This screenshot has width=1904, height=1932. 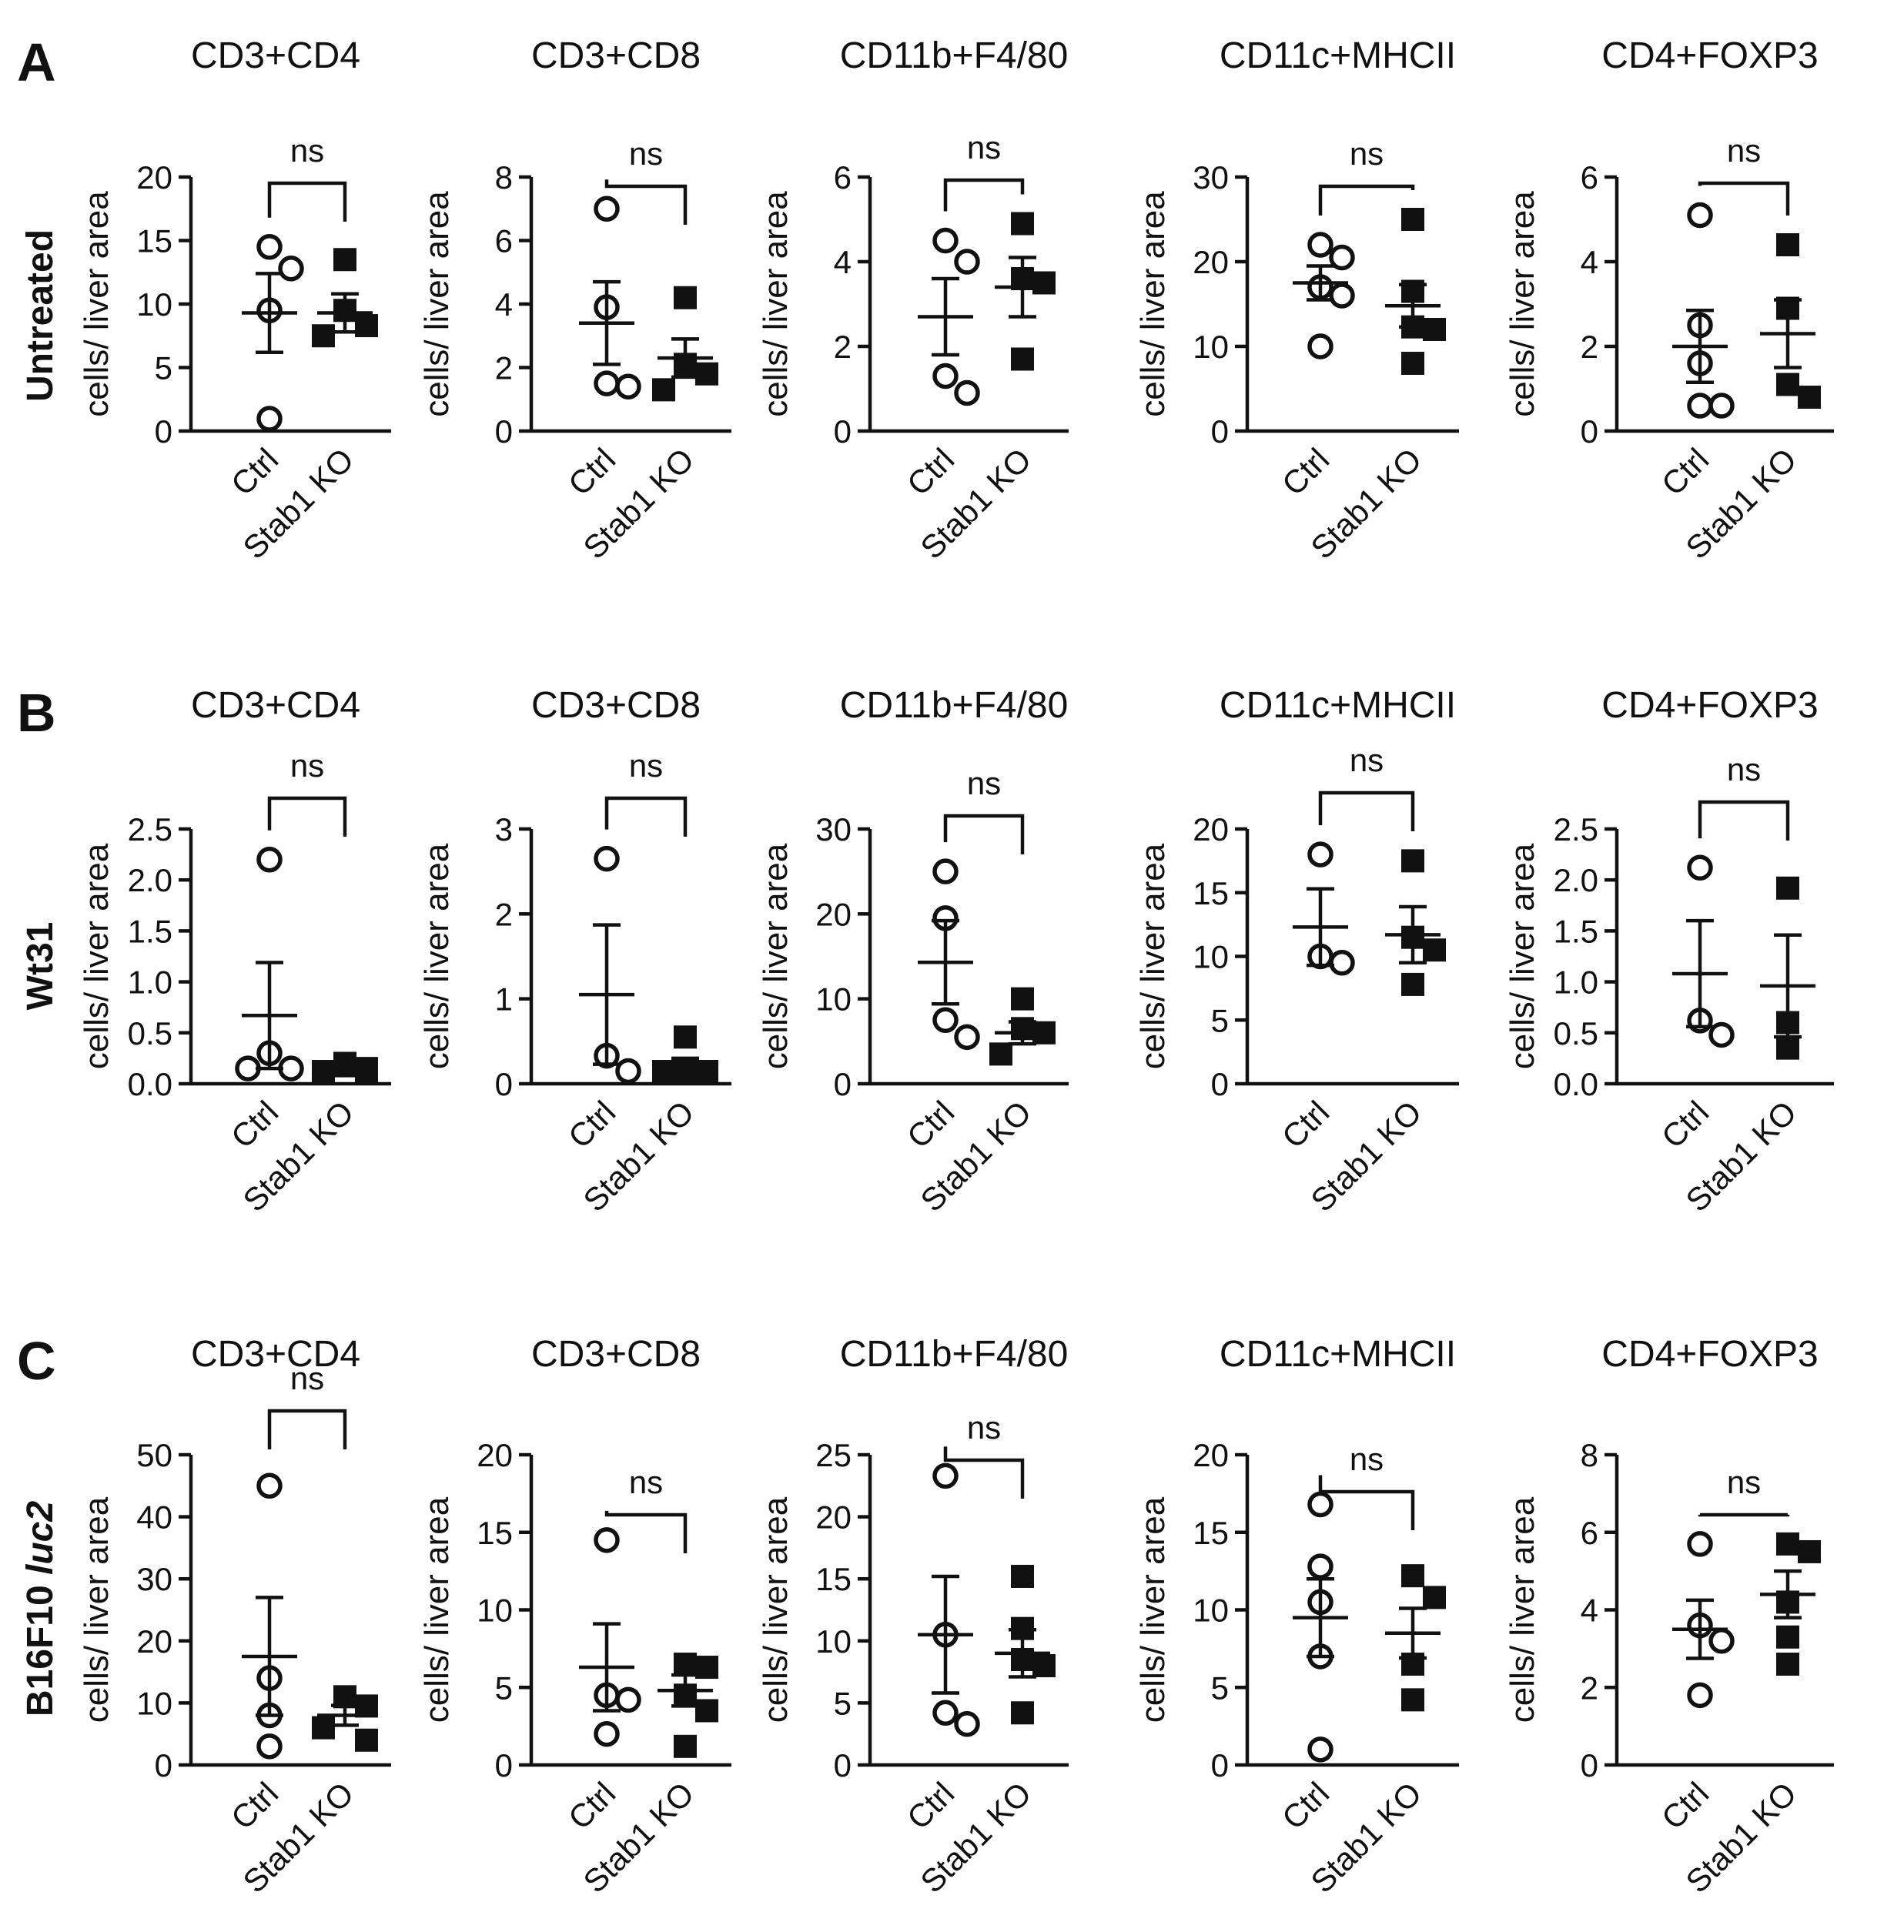 What do you see at coordinates (39, 874) in the screenshot?
I see `row-labels: A B C Untreated Wt31 B16F10 luc2` at bounding box center [39, 874].